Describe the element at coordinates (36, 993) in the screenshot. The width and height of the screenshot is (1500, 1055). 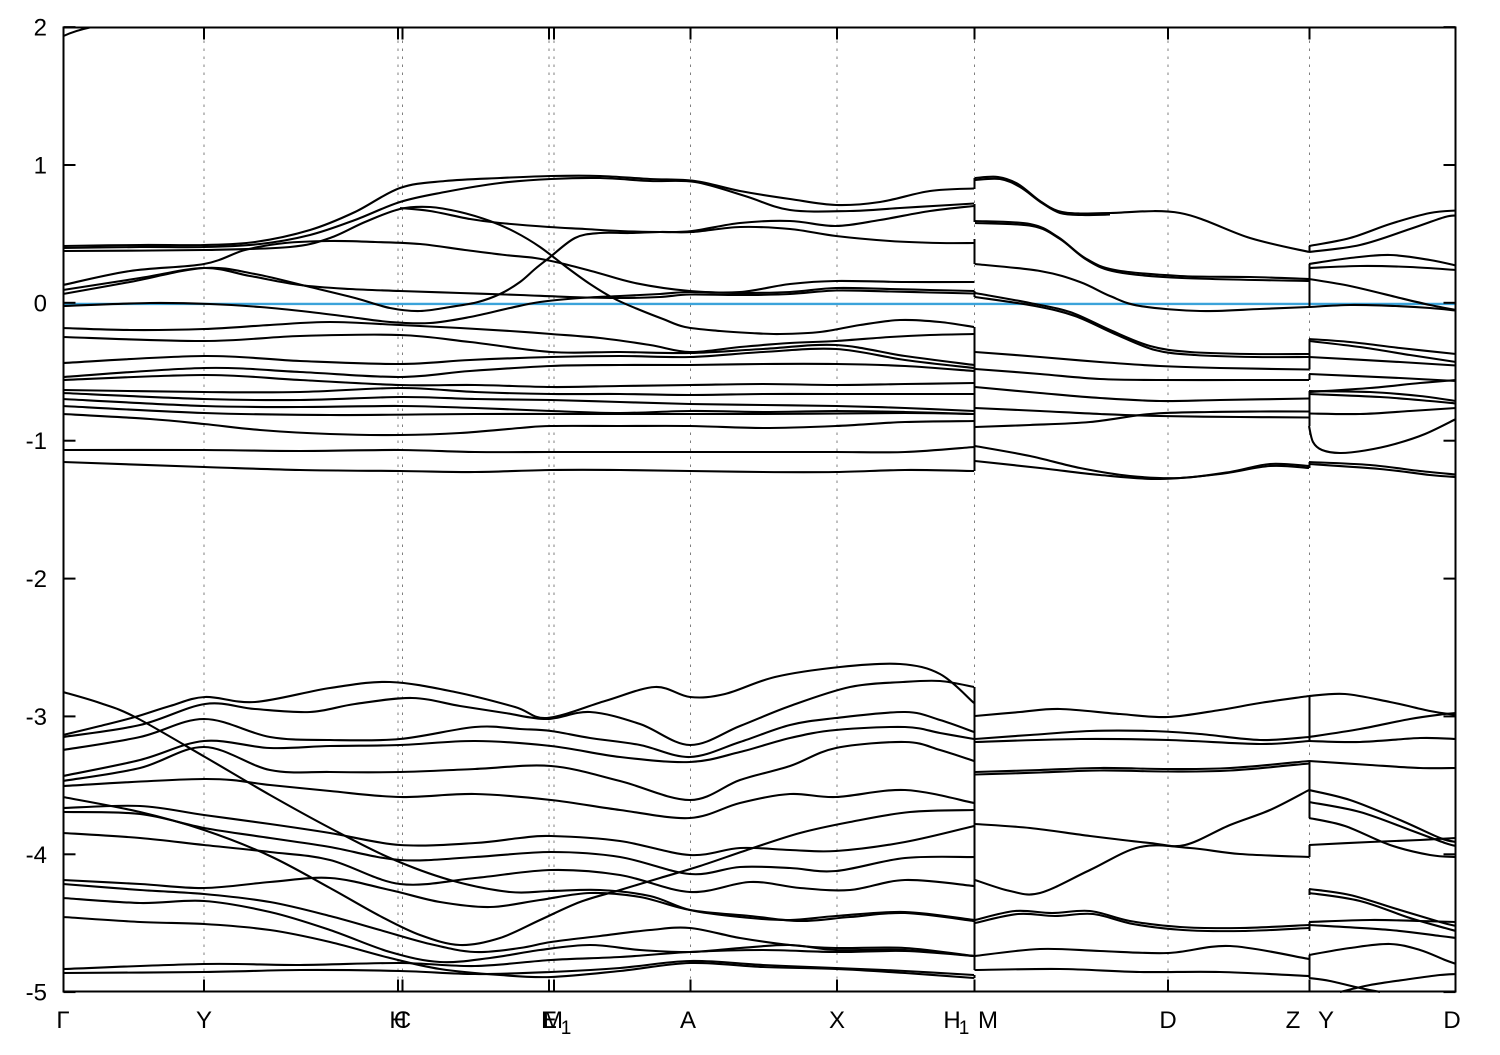
I see `svg-text: -5` at that location.